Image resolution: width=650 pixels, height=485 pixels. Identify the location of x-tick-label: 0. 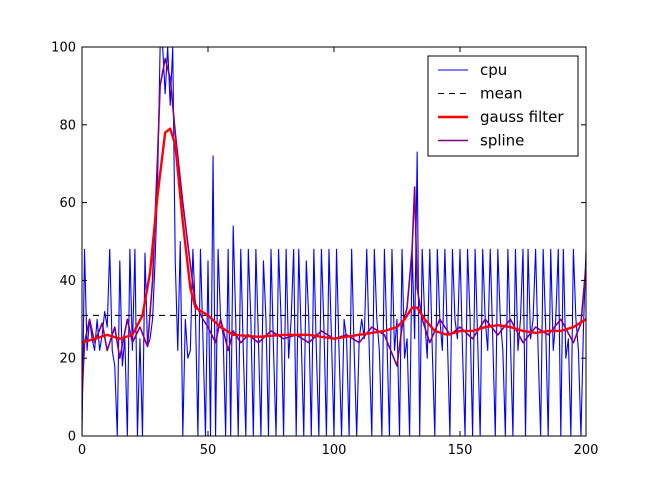
(82, 450).